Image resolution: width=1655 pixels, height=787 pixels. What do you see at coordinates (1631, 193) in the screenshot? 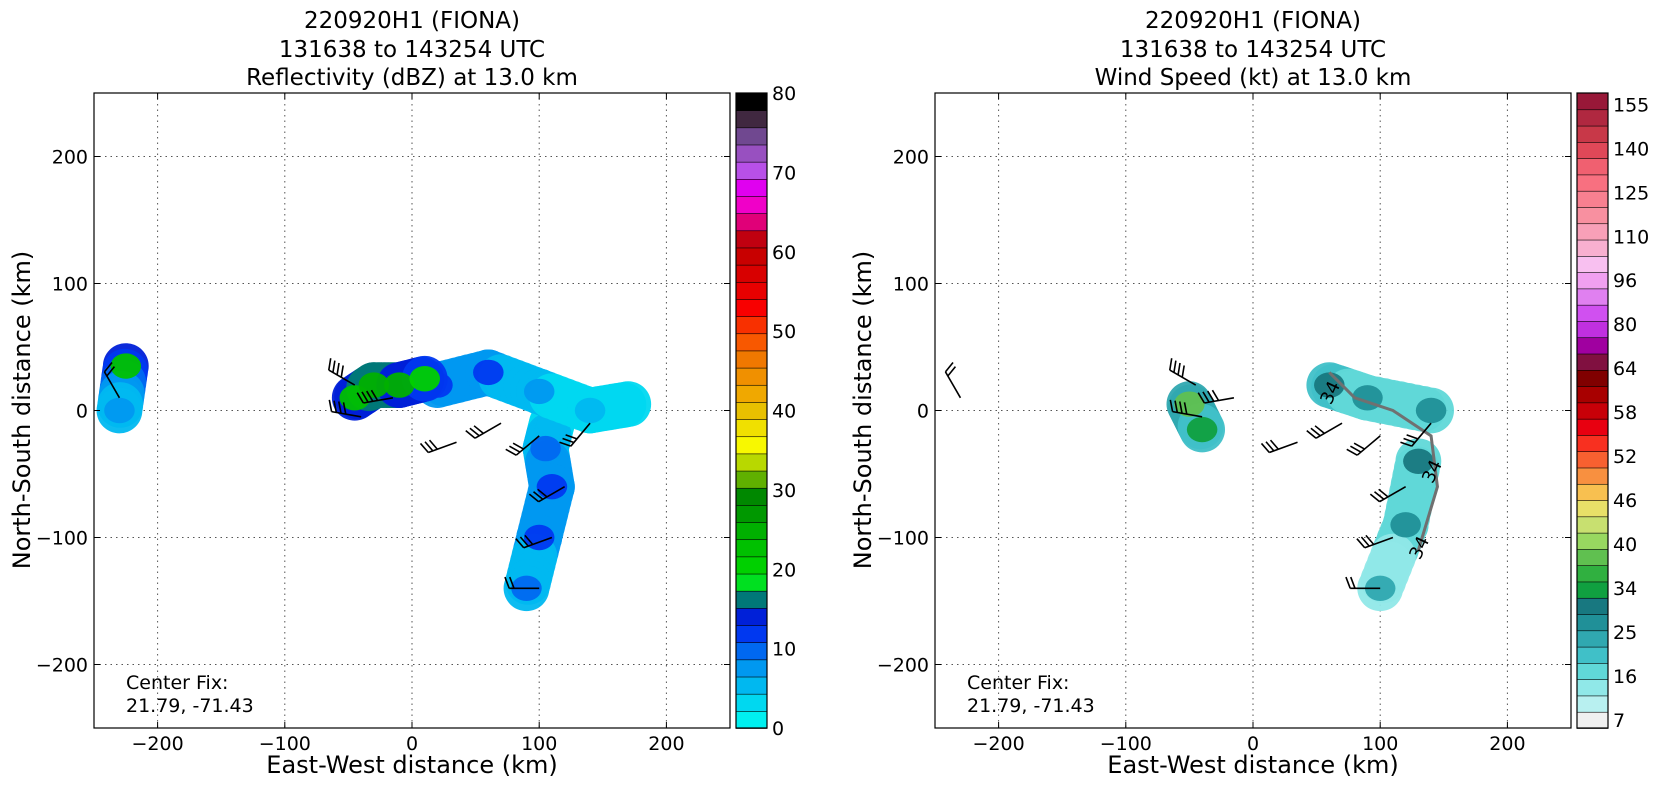
I see `colorbar-tick-label: 125` at bounding box center [1631, 193].